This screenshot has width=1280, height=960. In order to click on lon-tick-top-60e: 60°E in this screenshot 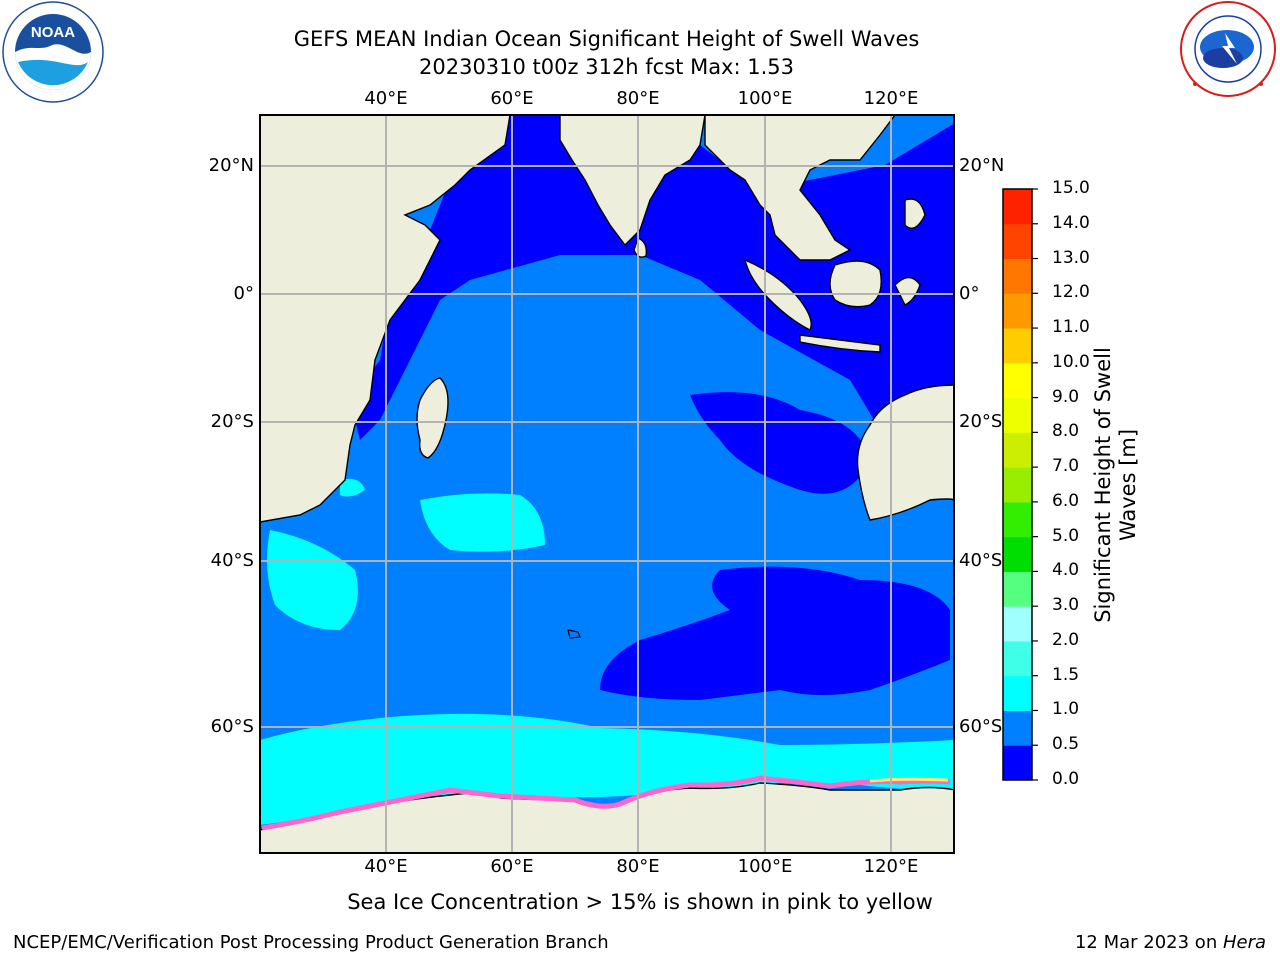, I will do `click(512, 98)`.